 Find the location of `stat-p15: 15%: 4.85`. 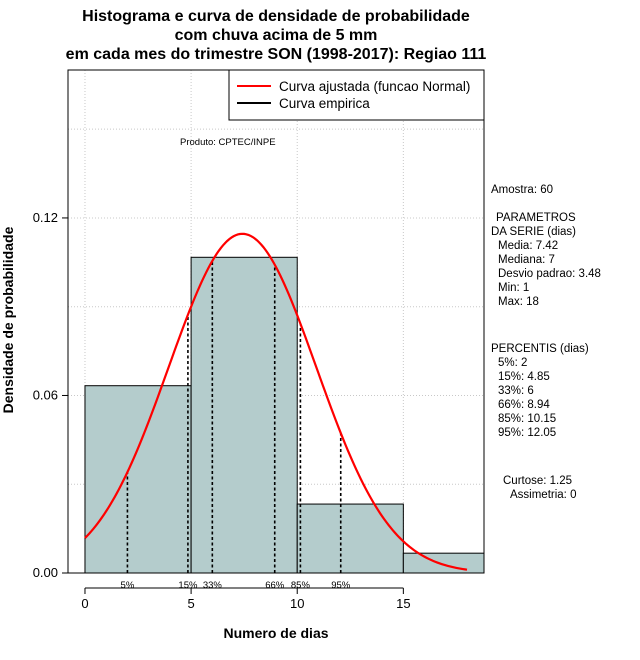

stat-p15: 15%: 4.85 is located at coordinates (524, 377).